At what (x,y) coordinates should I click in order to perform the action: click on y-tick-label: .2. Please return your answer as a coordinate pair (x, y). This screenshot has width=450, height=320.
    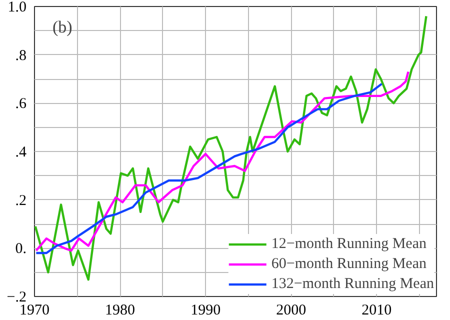
    Looking at the image, I should click on (20, 200).